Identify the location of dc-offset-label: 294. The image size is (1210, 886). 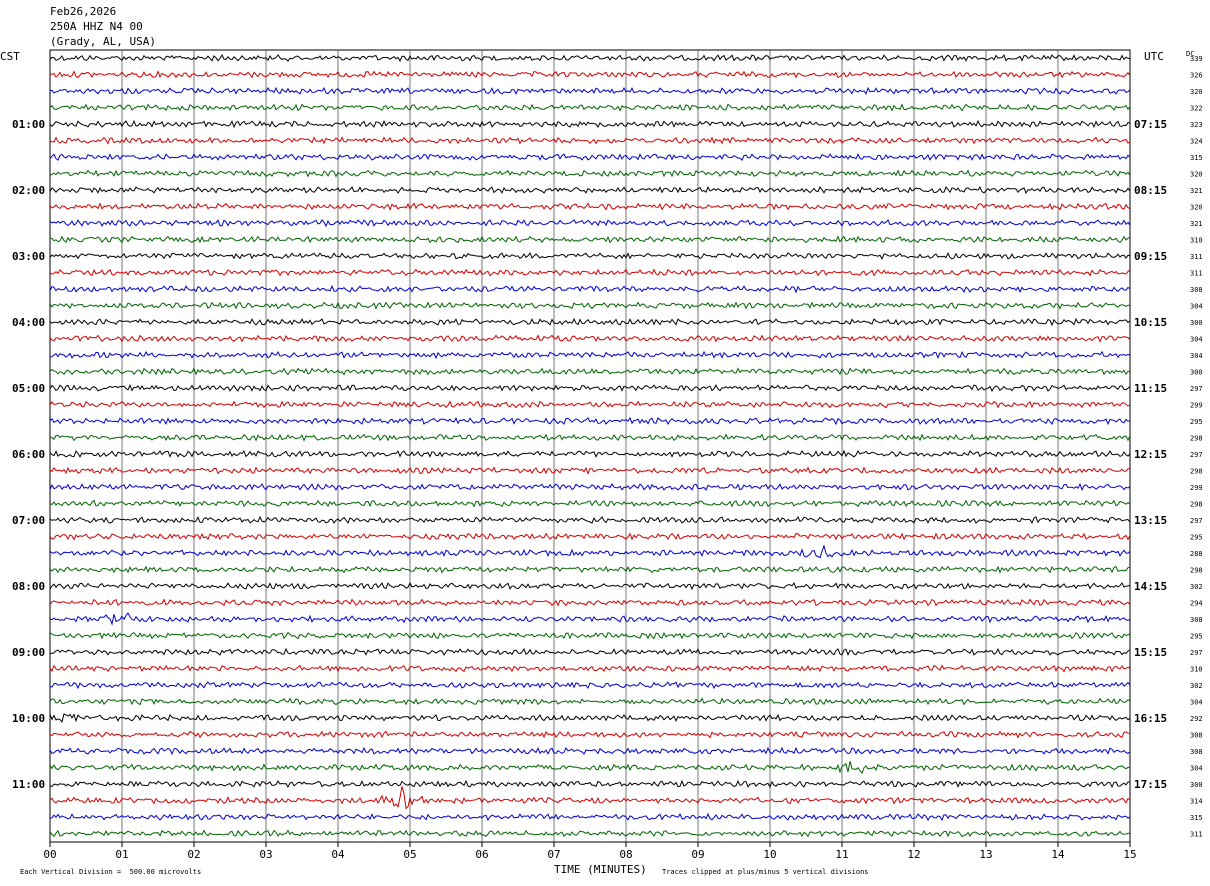
(1196, 604).